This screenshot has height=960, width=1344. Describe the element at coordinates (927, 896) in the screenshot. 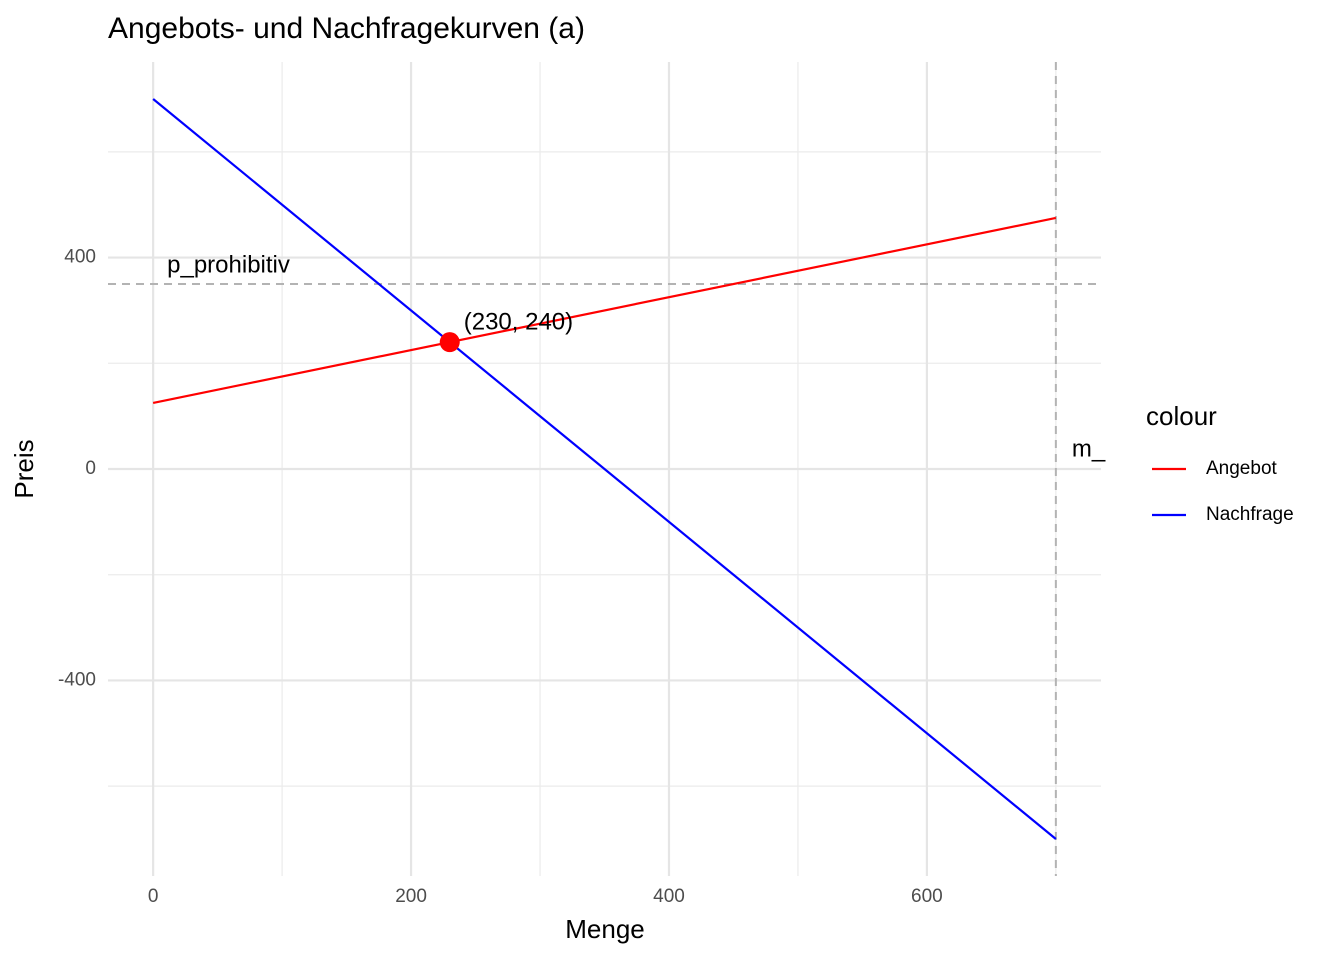

I see `x-tick-label: 600` at that location.